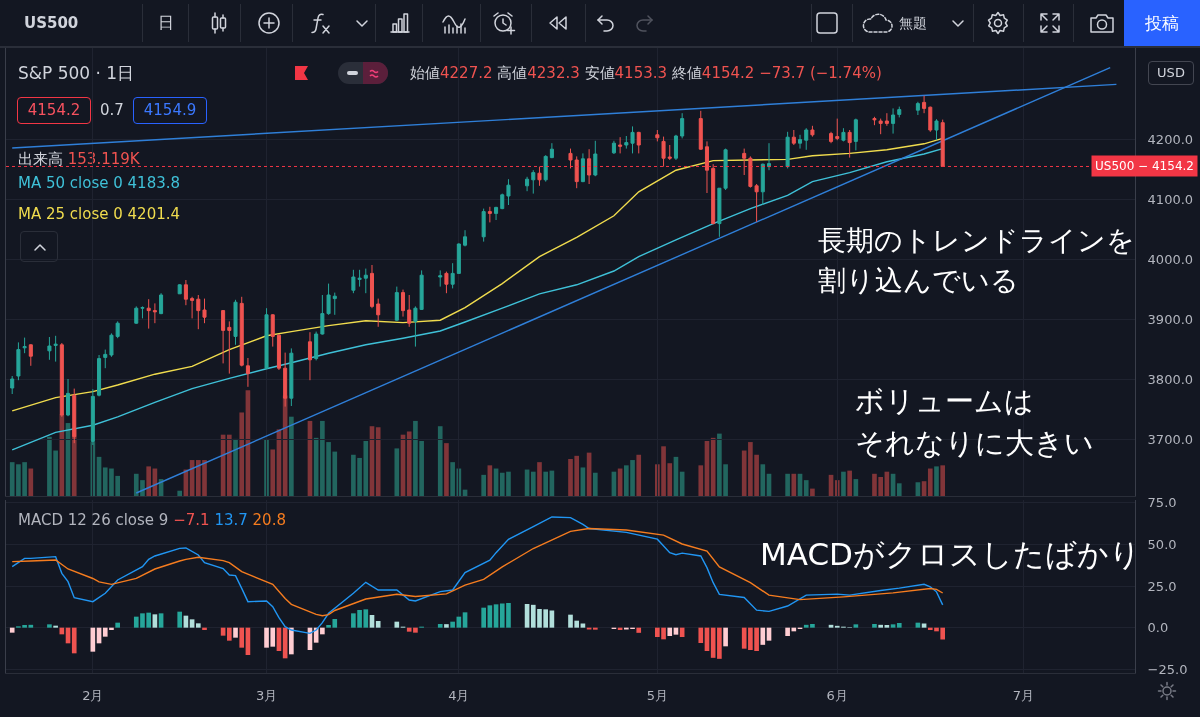  Describe the element at coordinates (1170, 319) in the screenshot. I see `y-tick-label: 3900.0` at that location.